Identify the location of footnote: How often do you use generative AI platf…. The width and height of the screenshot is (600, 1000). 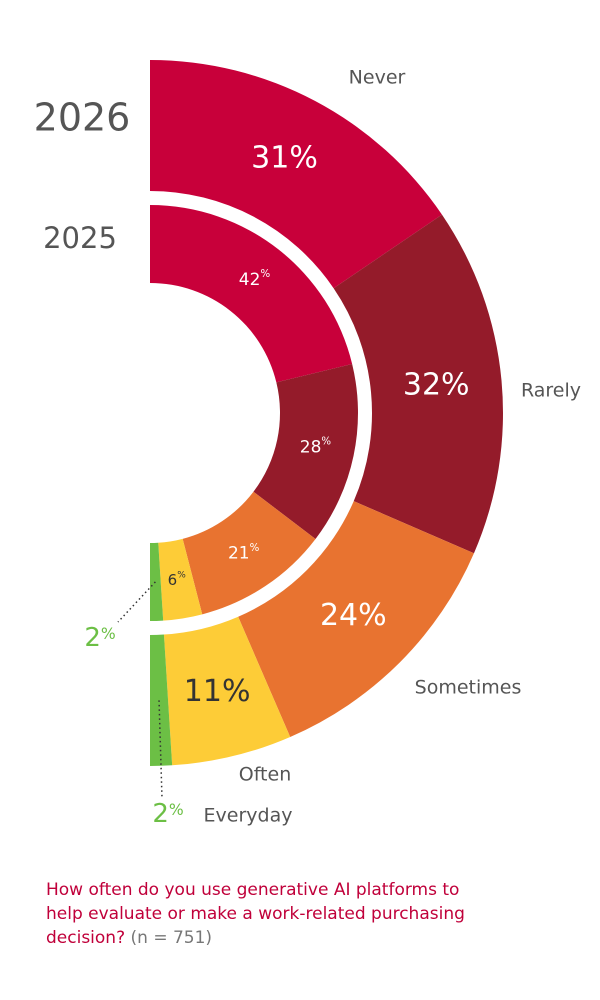
(256, 914).